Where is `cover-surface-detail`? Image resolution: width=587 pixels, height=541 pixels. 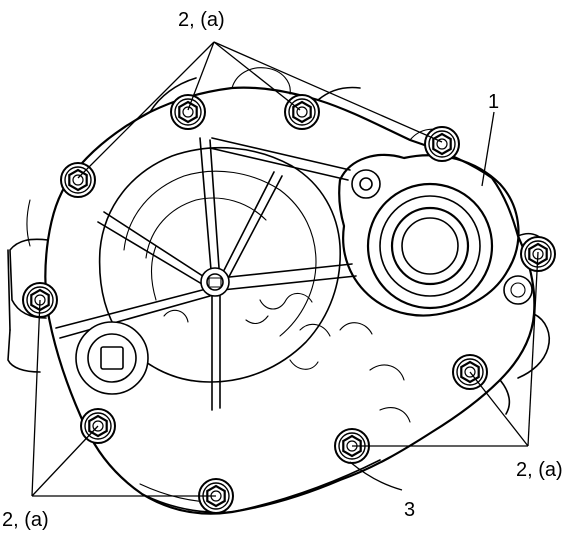
cover-surface-detail is located at coordinates (287, 357).